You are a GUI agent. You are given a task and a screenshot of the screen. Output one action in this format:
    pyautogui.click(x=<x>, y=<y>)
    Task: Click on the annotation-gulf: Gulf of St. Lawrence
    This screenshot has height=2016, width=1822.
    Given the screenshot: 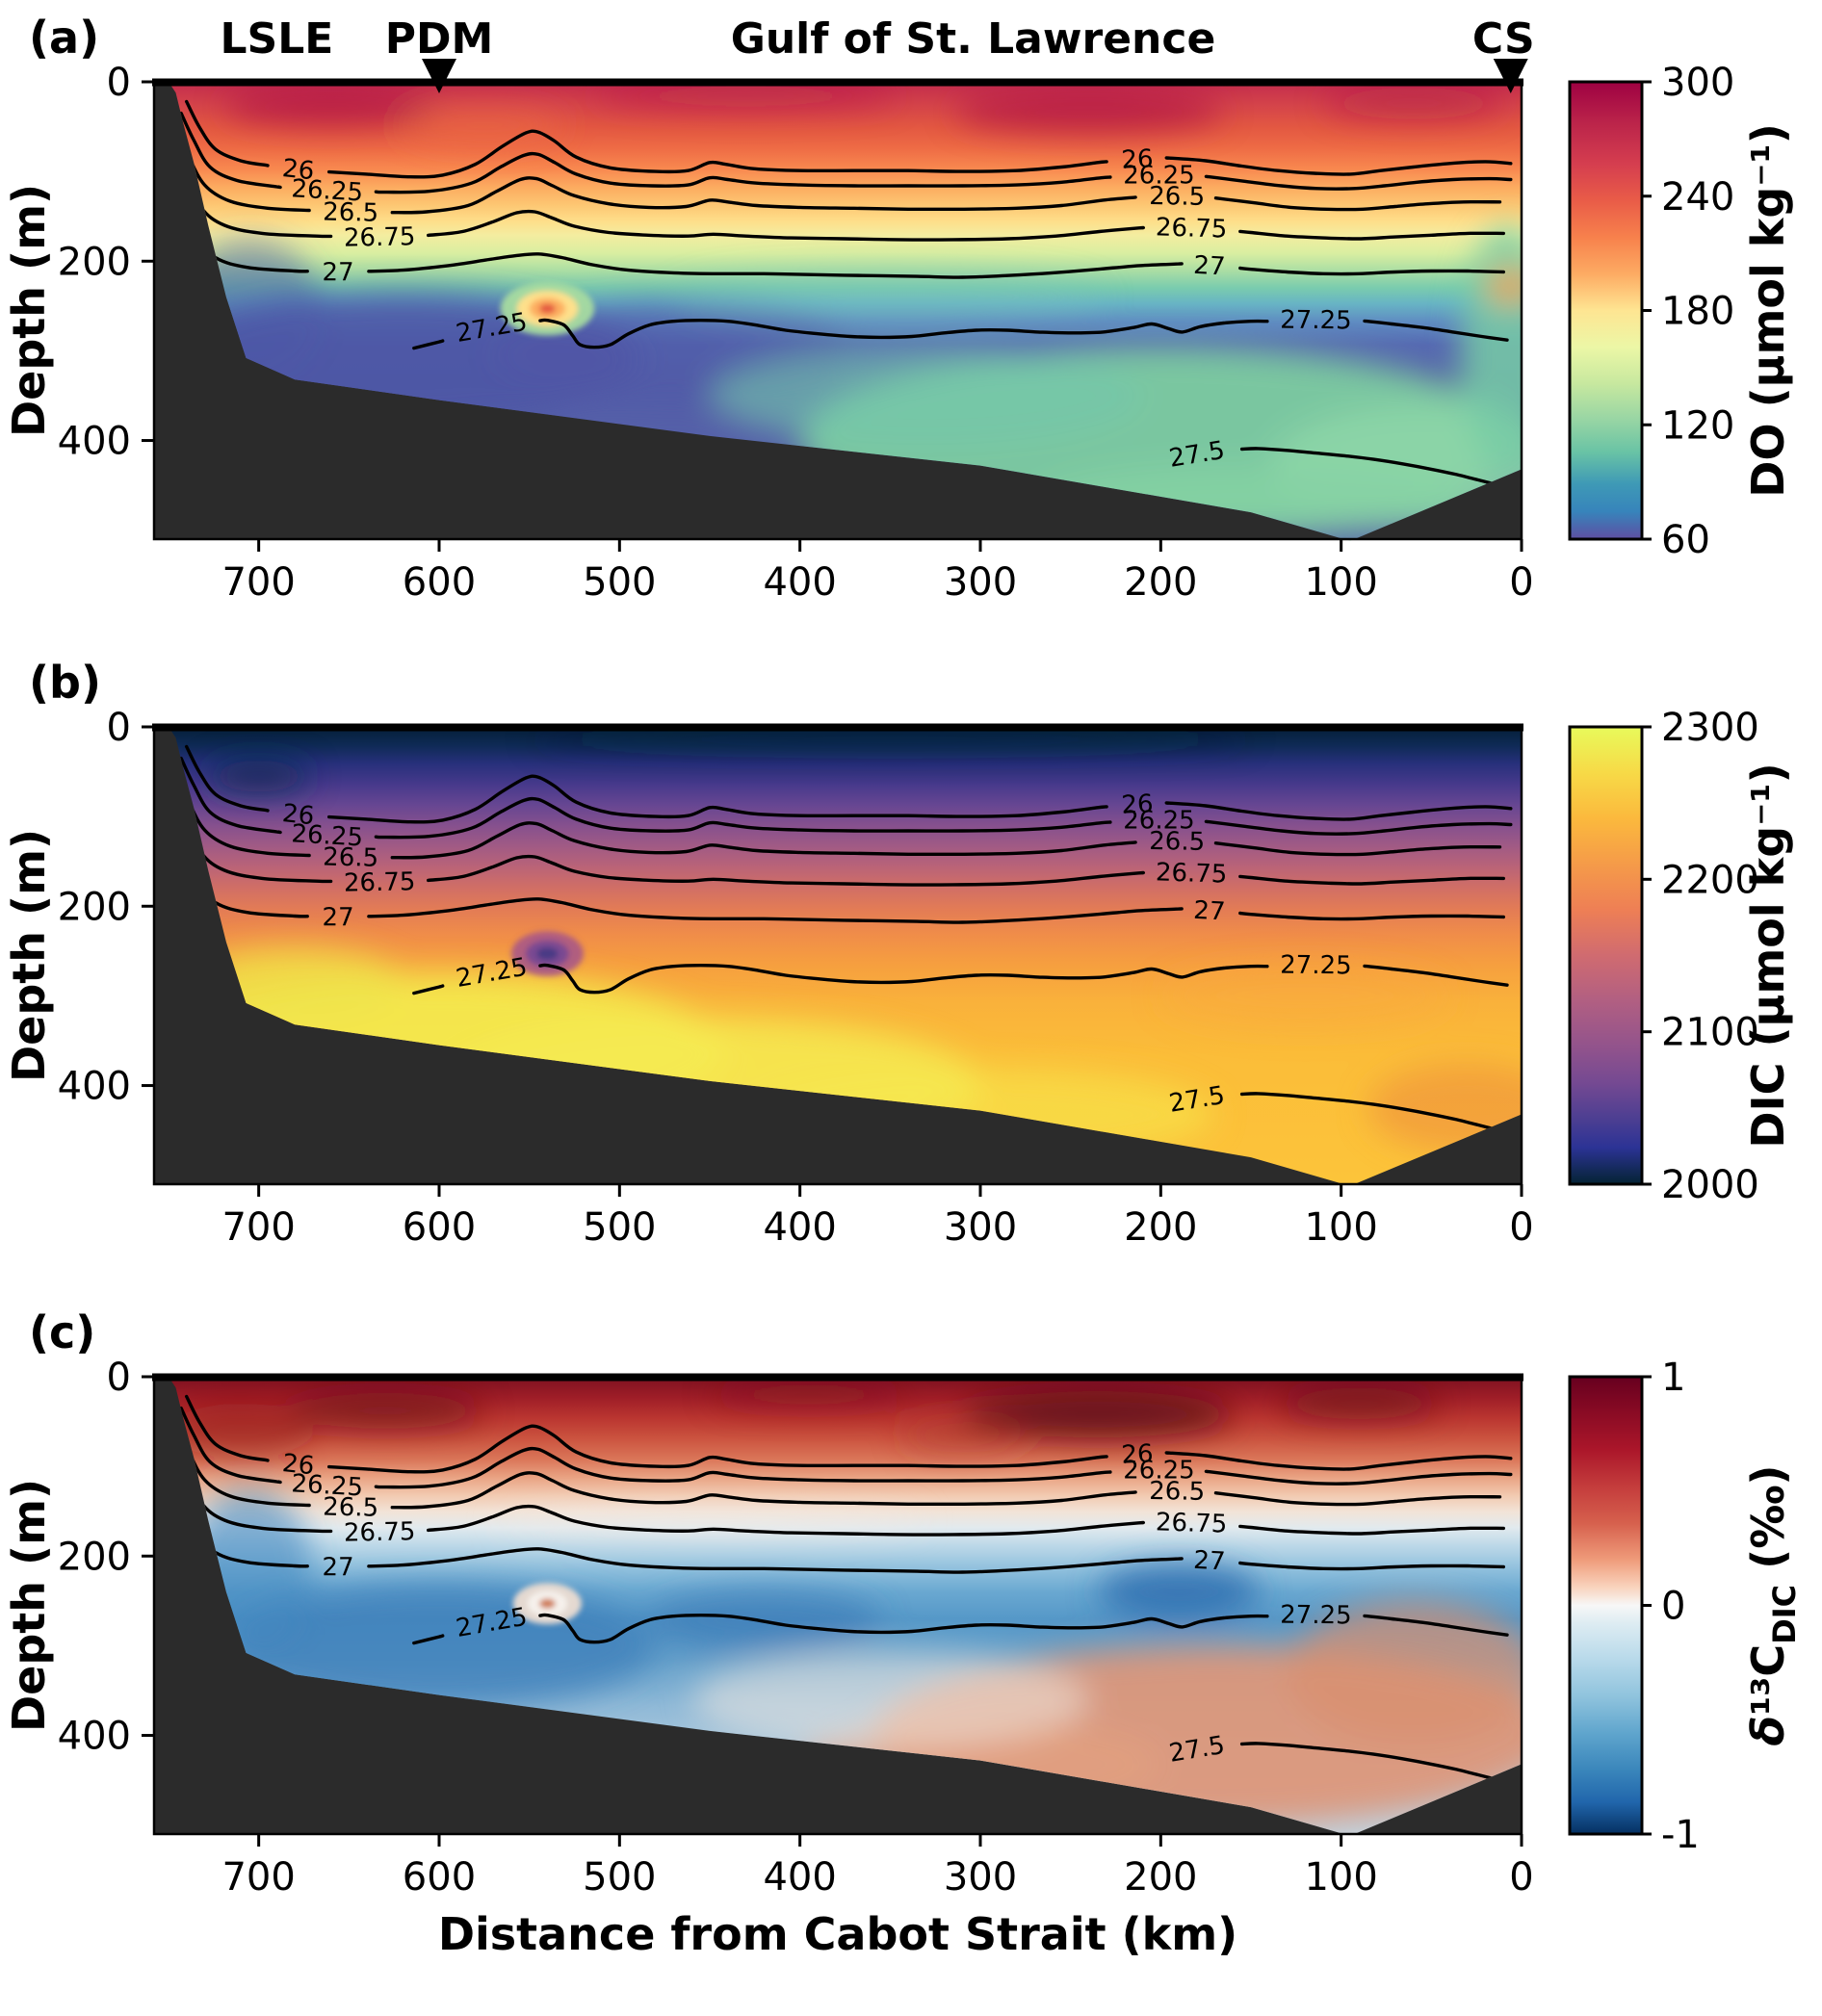 What is the action you would take?
    pyautogui.click(x=973, y=39)
    